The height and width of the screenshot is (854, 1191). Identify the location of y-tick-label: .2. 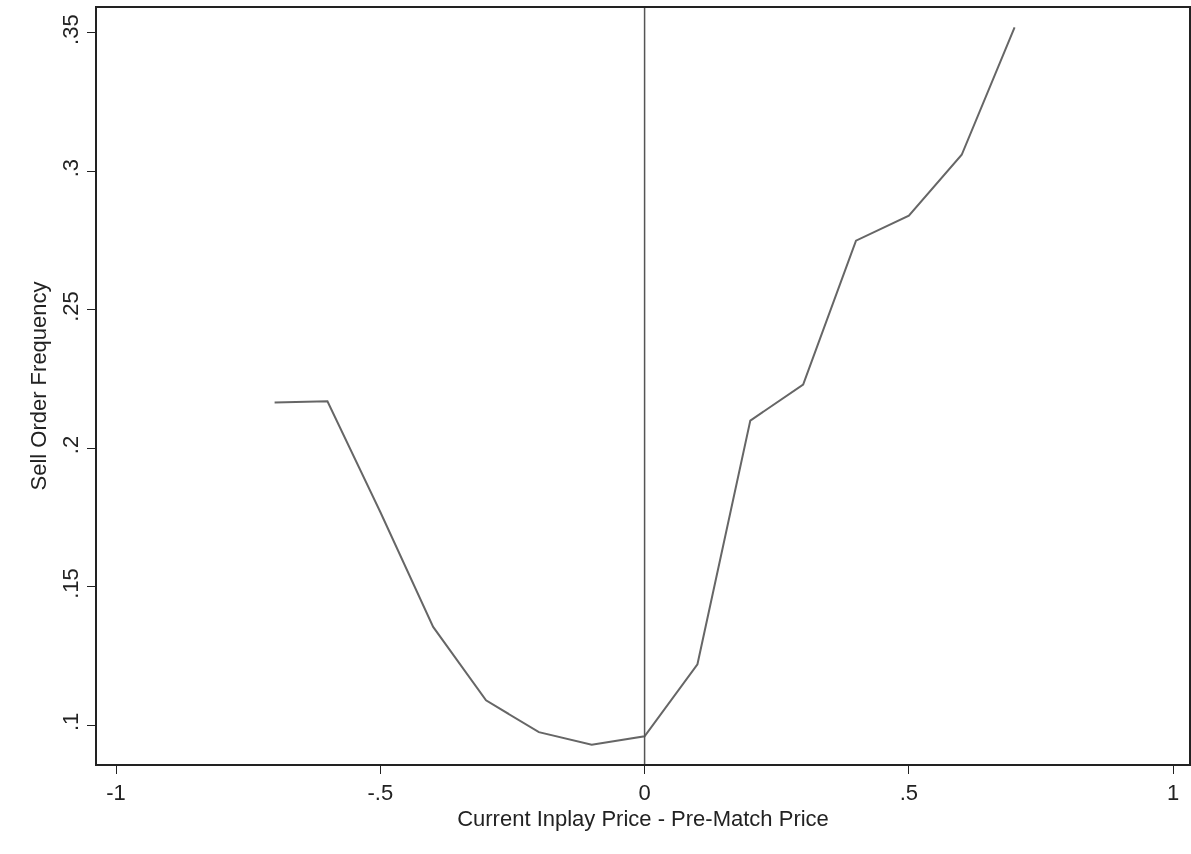
(71, 445).